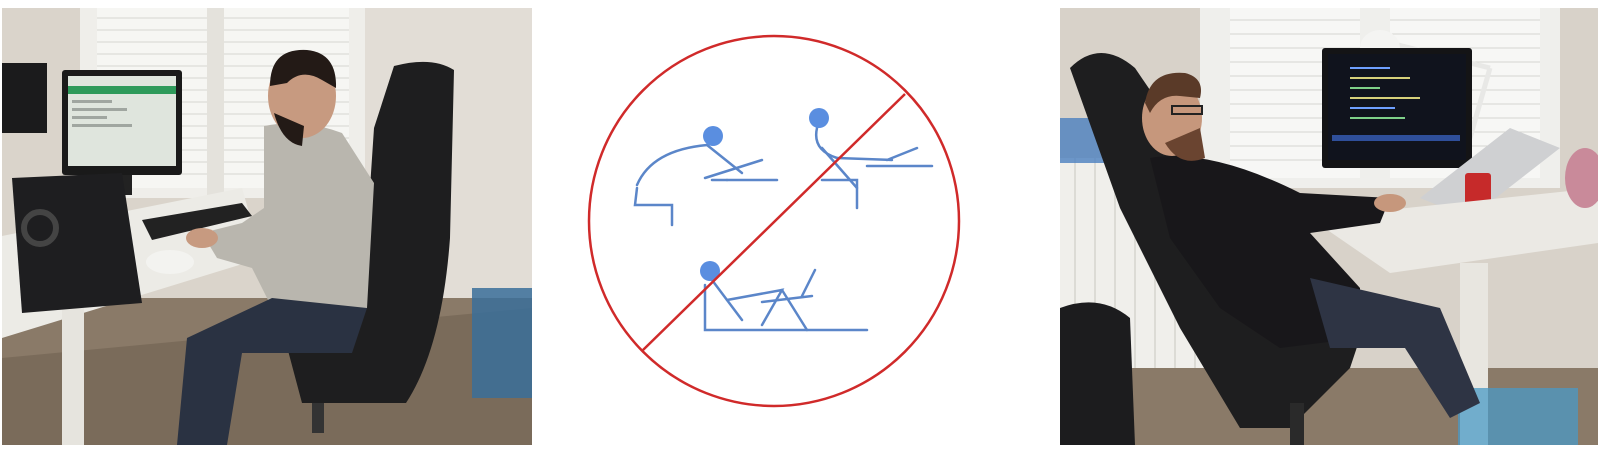 The height and width of the screenshot is (453, 1600). What do you see at coordinates (197, 221) in the screenshot?
I see `keyboard` at bounding box center [197, 221].